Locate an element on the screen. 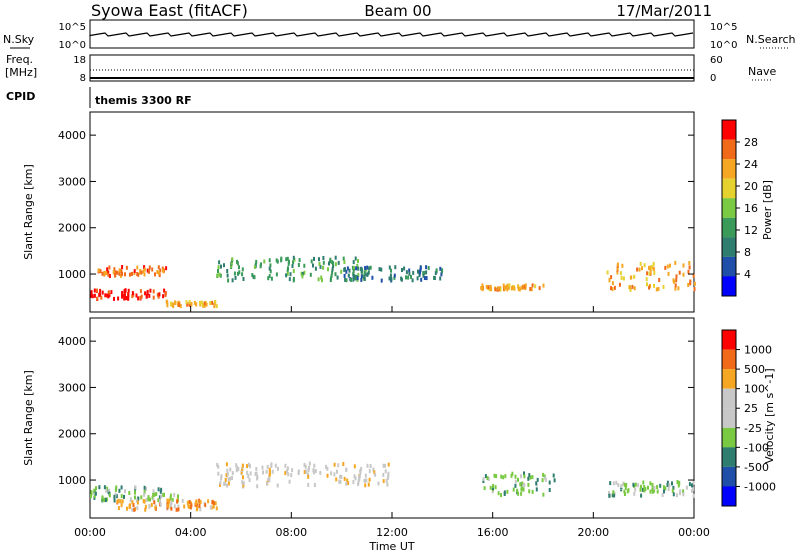 The image size is (800, 554). colorbar-tick-label: 1000 is located at coordinates (758, 350).